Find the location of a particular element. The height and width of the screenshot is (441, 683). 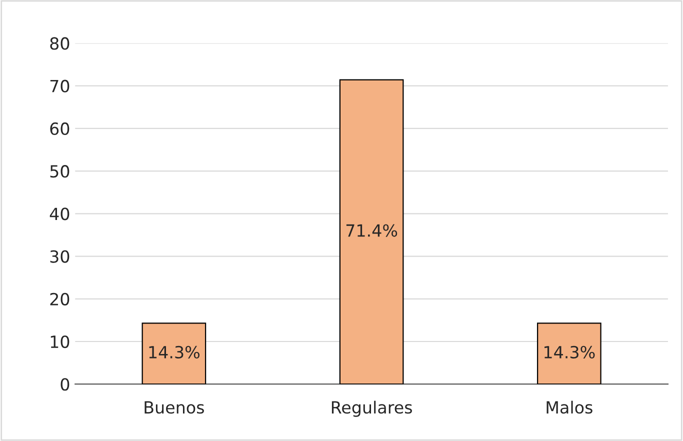

y-tick-label: 30 is located at coordinates (60, 256).